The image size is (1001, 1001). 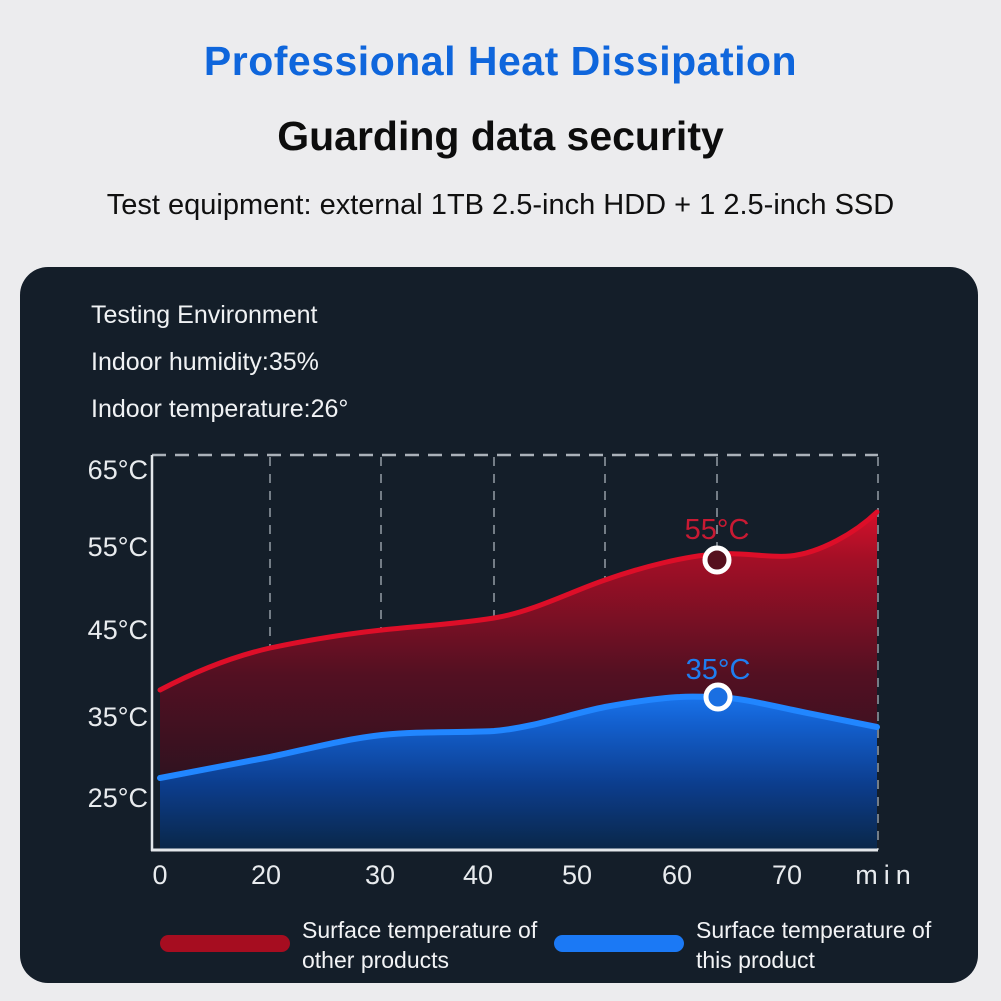 I want to click on blue-series-area, so click(x=518, y=773).